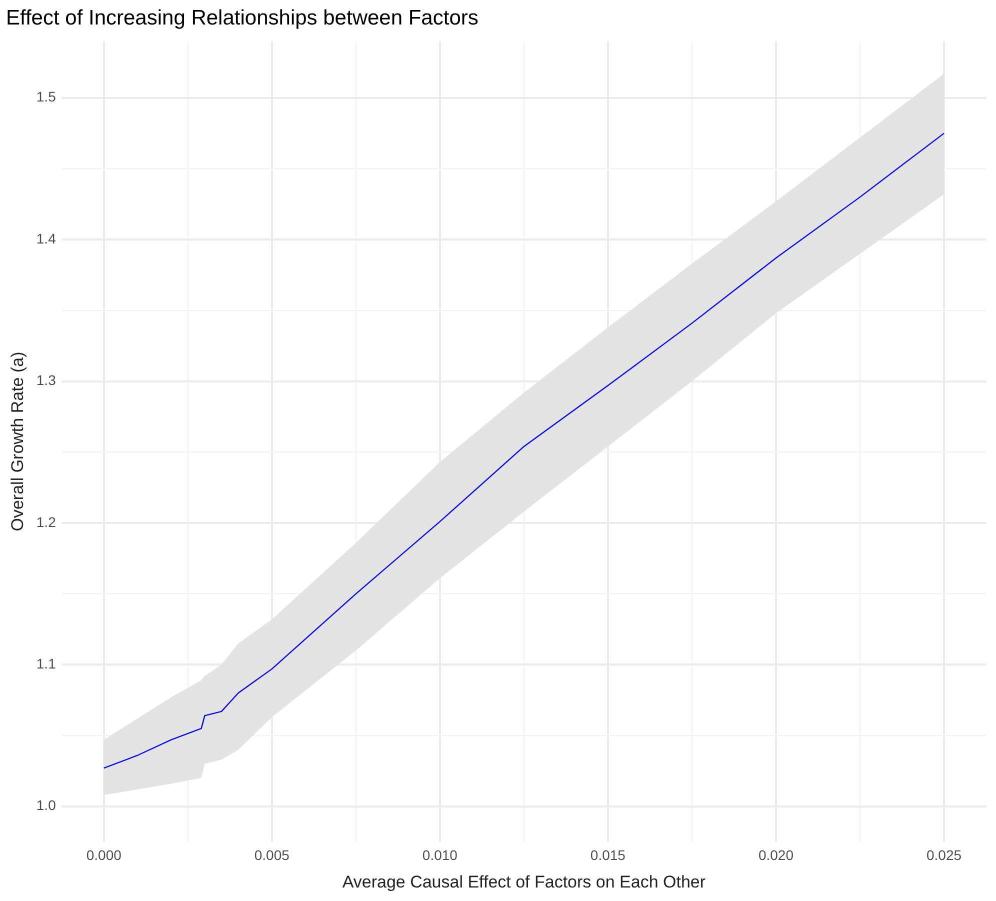 The width and height of the screenshot is (996, 901). What do you see at coordinates (272, 855) in the screenshot?
I see `x-tick-label: 0.005` at bounding box center [272, 855].